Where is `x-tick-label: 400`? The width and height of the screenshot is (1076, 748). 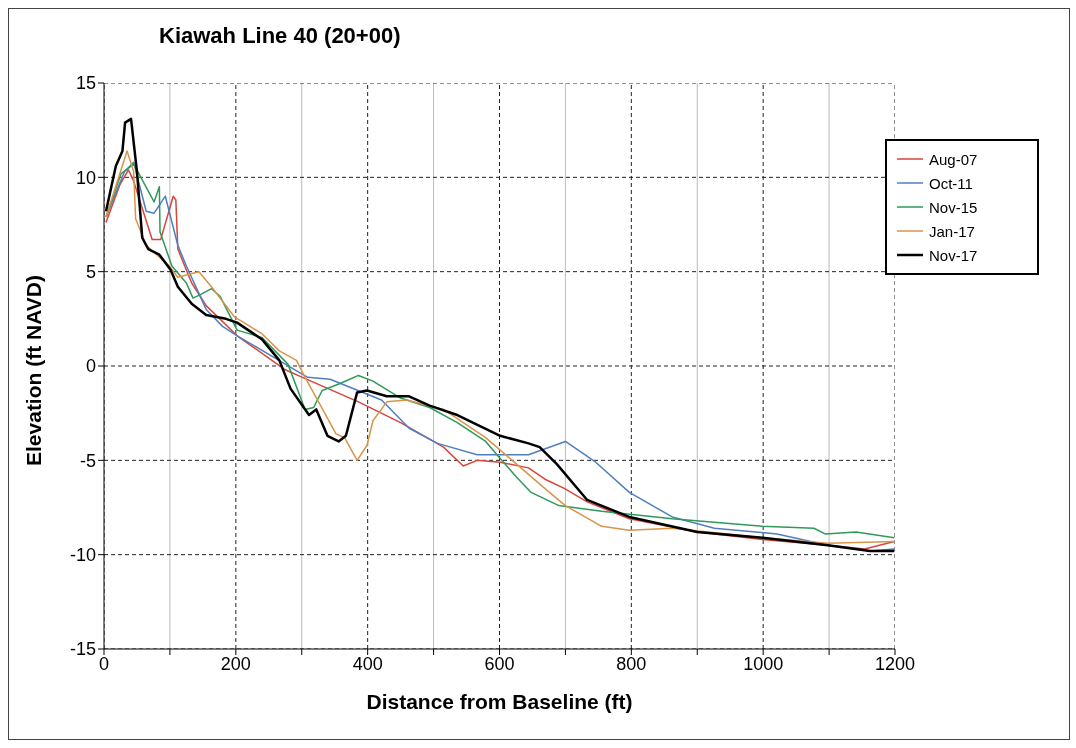 x-tick-label: 400 is located at coordinates (367, 663).